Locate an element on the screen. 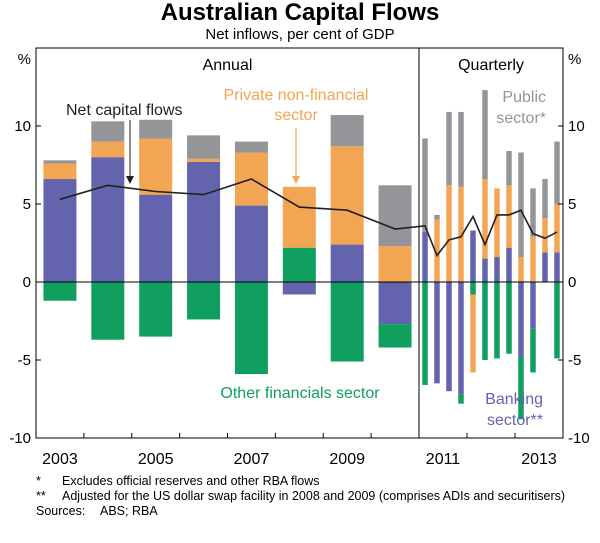 The height and width of the screenshot is (543, 600). y-tick-label-right-1: 10 is located at coordinates (576, 126).